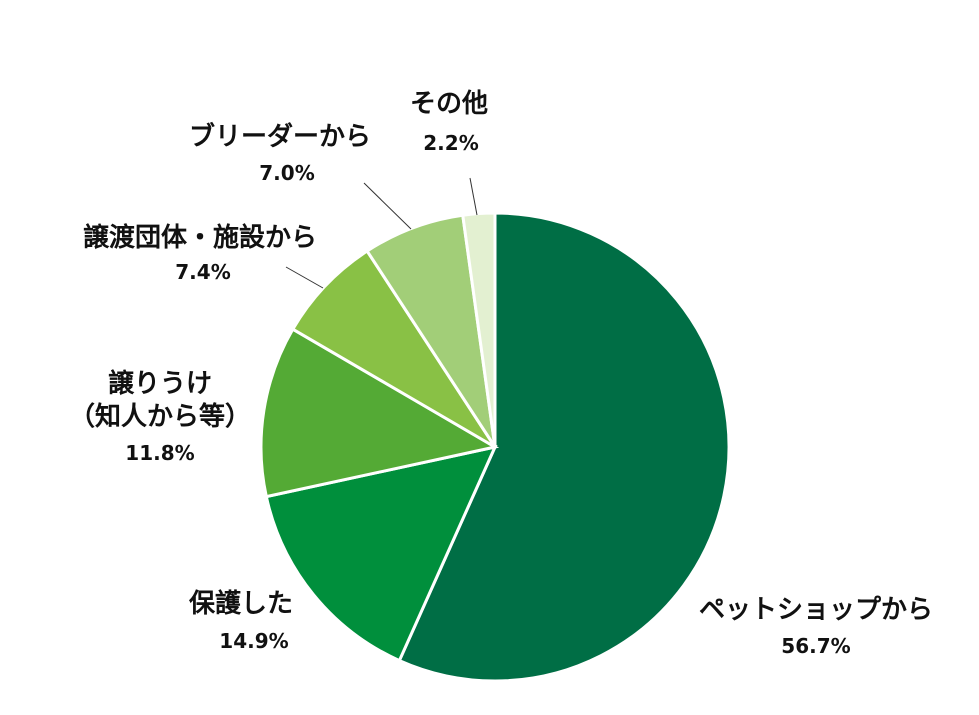 This screenshot has width=979, height=715. I want to click on slice-label: 譲渡団体・施設から, so click(200, 237).